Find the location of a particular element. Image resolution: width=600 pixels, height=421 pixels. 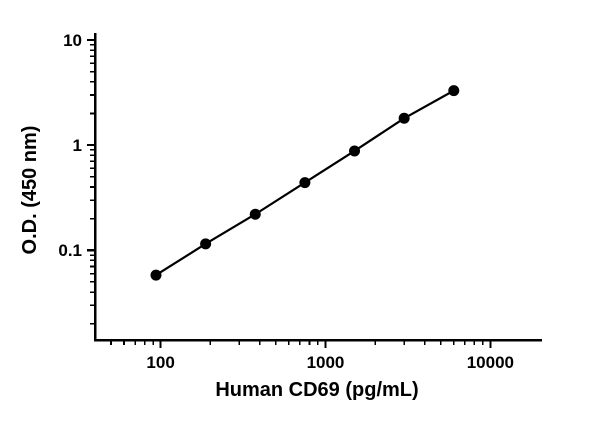

y-tick-label: 0.1 is located at coordinates (70, 250).